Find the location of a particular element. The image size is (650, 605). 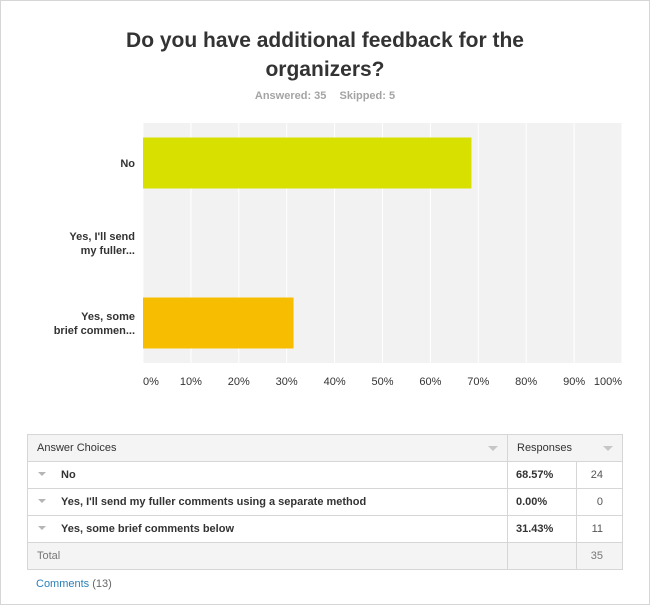

answer-choice-label: Yes, some brief comments below is located at coordinates (148, 529).